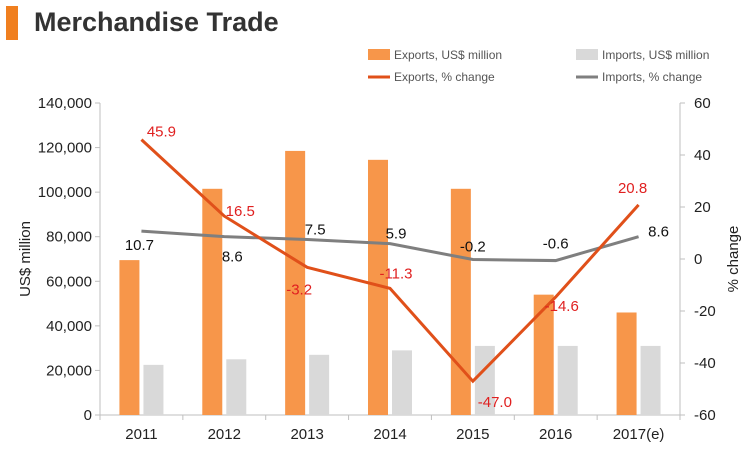 Image resolution: width=750 pixels, height=451 pixels. What do you see at coordinates (705, 415) in the screenshot?
I see `right-axis-tick-label: -60` at bounding box center [705, 415].